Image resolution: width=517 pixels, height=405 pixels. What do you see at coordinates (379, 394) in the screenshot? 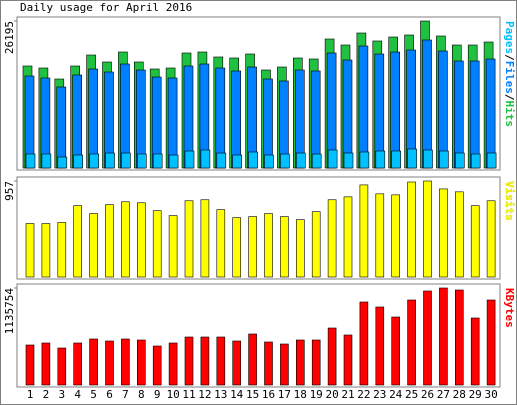
I see `x-tick-label: 23` at bounding box center [379, 394].